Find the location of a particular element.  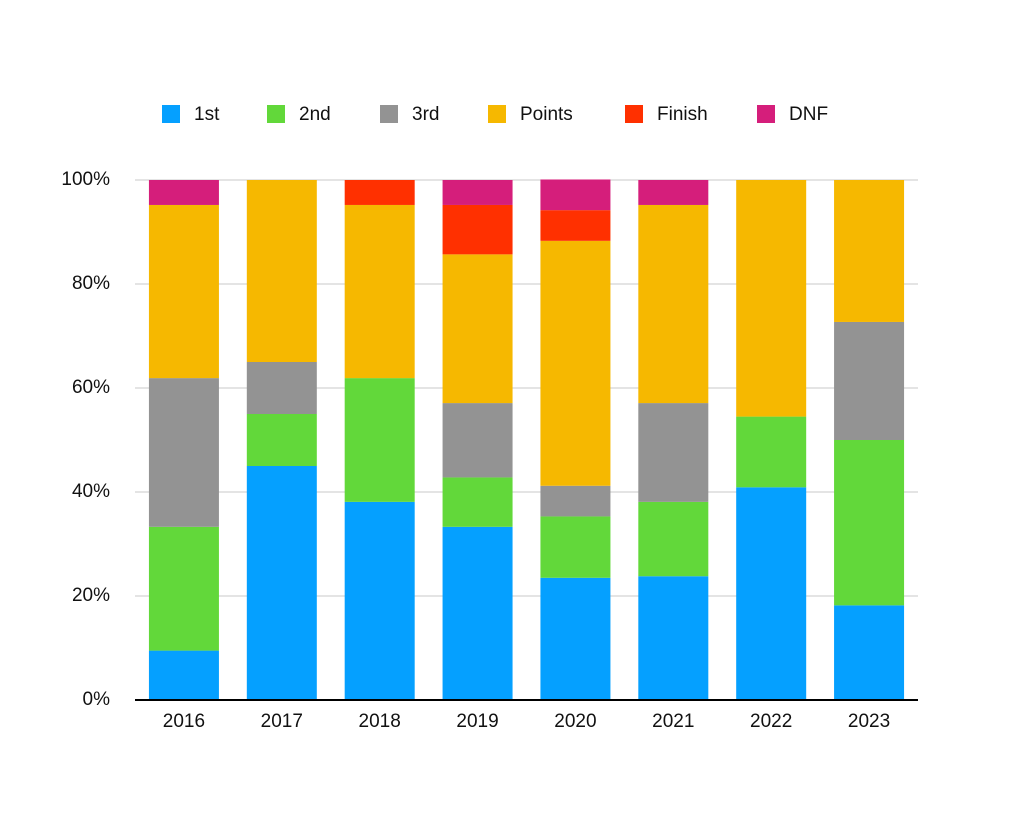

legend-label: 2nd is located at coordinates (315, 114).